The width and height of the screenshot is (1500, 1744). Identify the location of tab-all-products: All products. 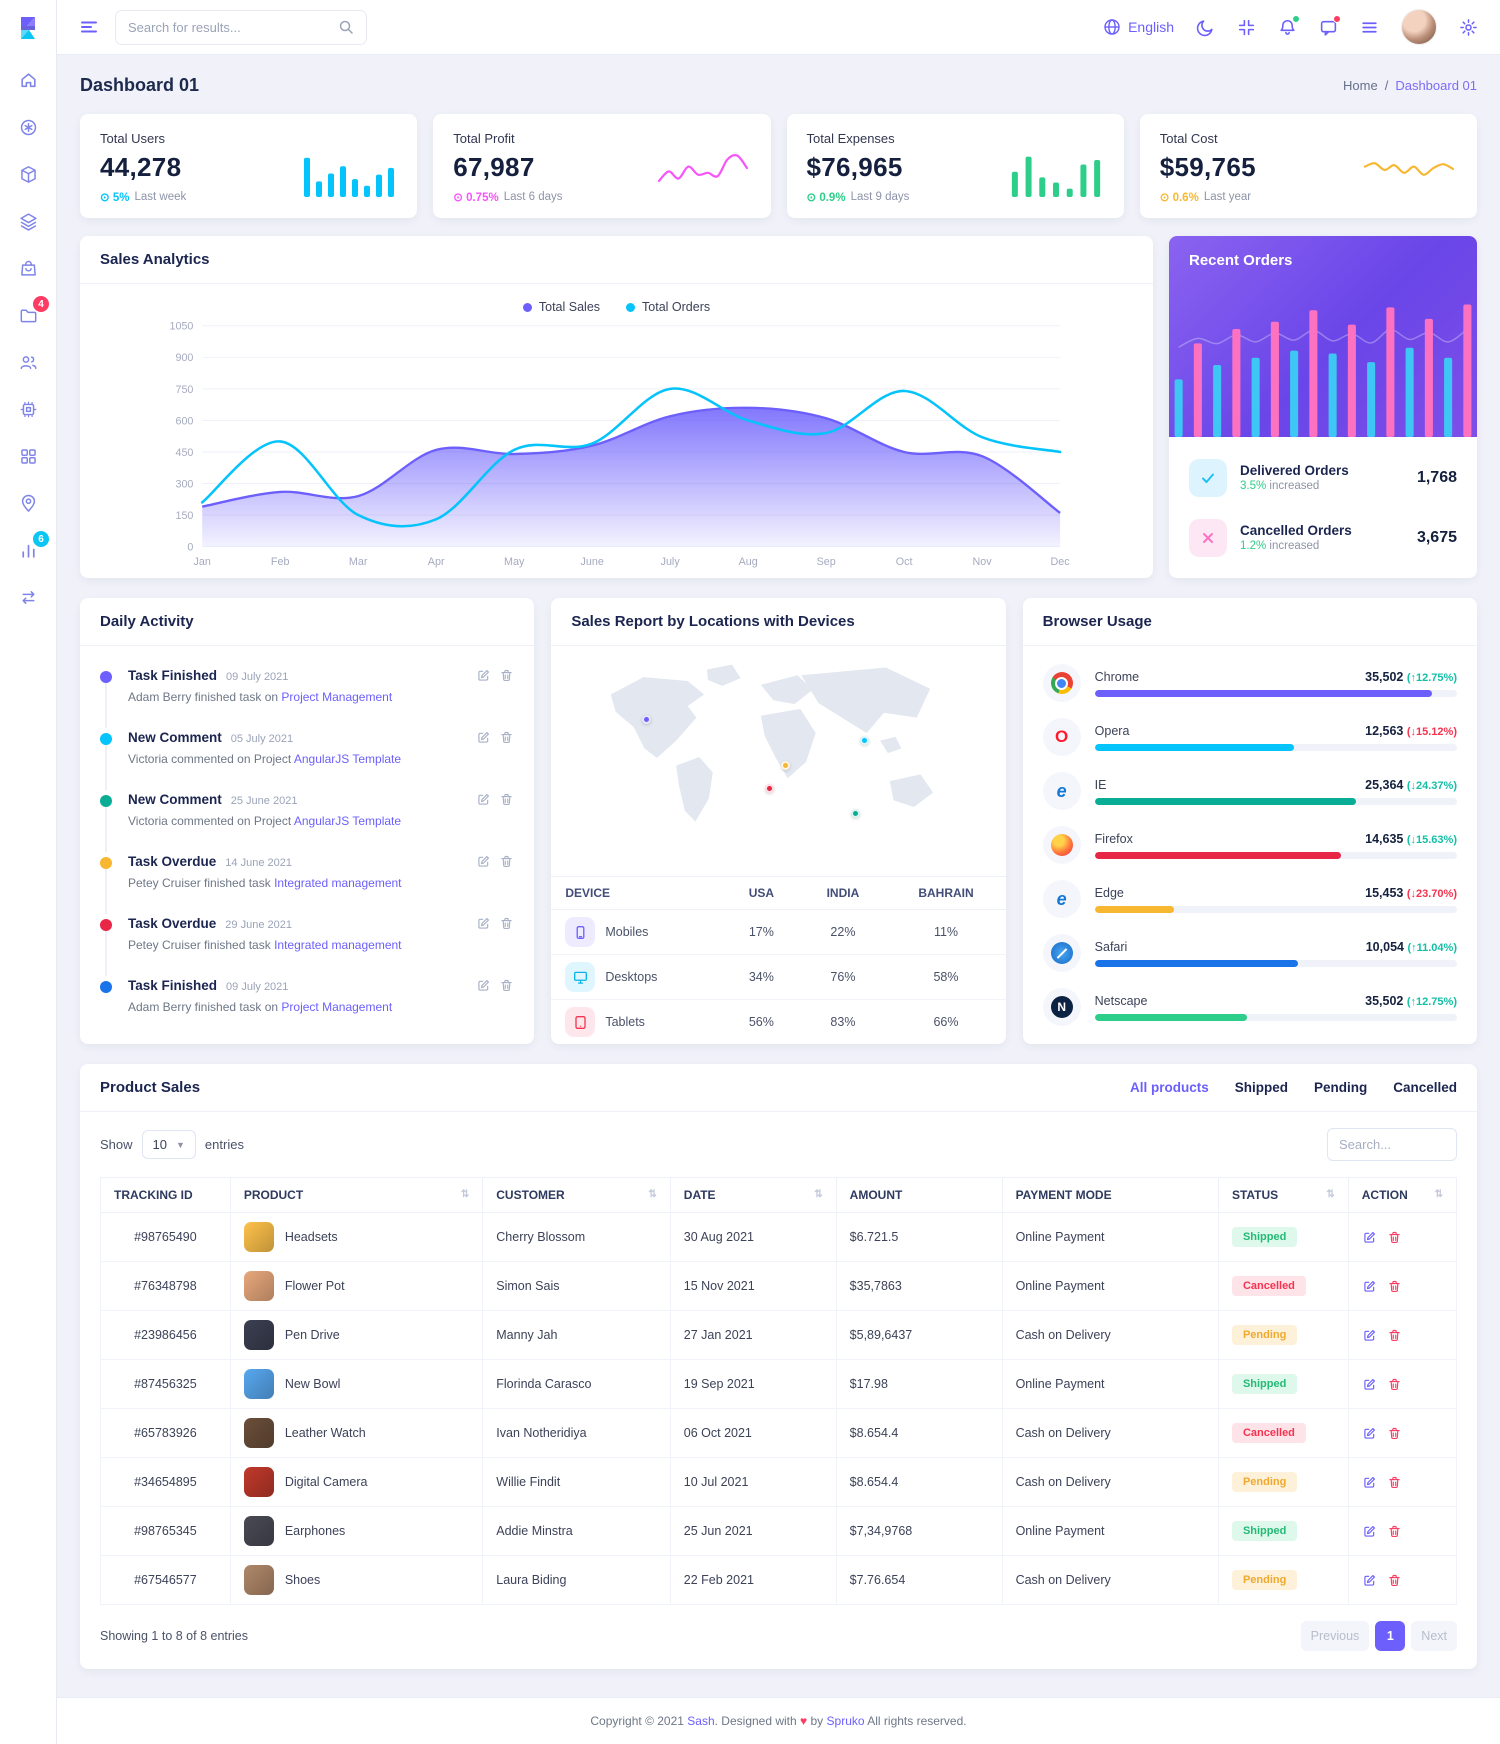
(1169, 1087).